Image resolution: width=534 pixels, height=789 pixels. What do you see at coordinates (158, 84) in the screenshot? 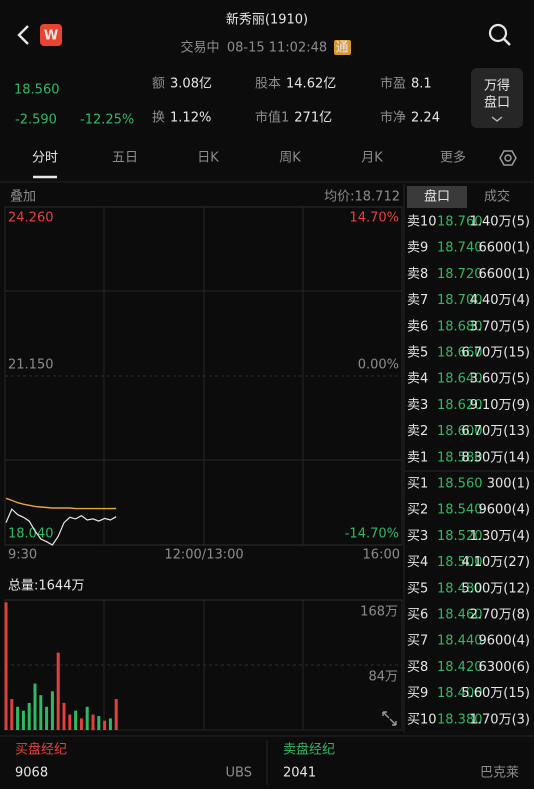
I see `stat-label: 额` at bounding box center [158, 84].